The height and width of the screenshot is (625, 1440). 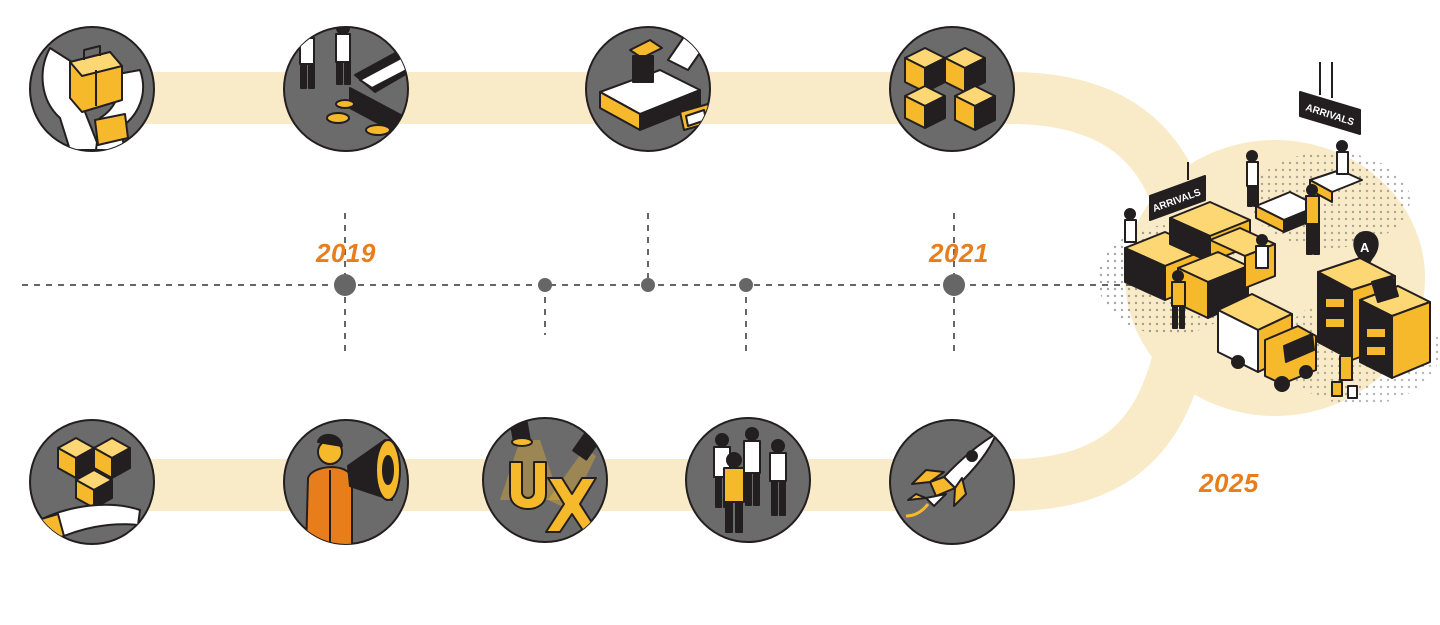 I want to click on year-label-2025: 2025, so click(x=1229, y=483).